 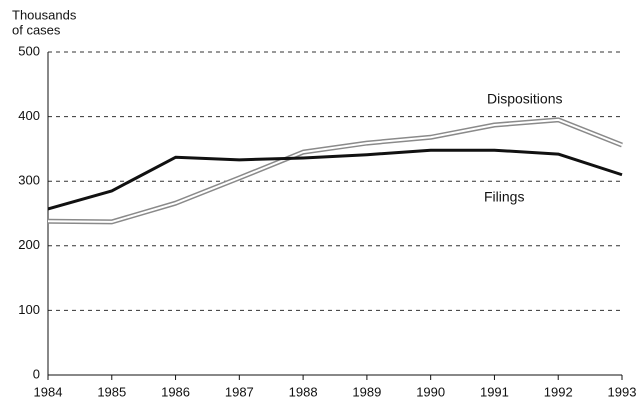 I want to click on x-tick-label: 1989, so click(x=366, y=391).